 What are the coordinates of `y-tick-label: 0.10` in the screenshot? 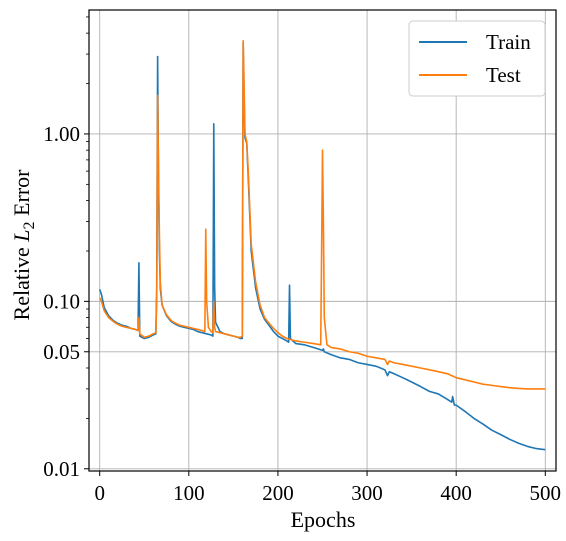 It's located at (61, 301).